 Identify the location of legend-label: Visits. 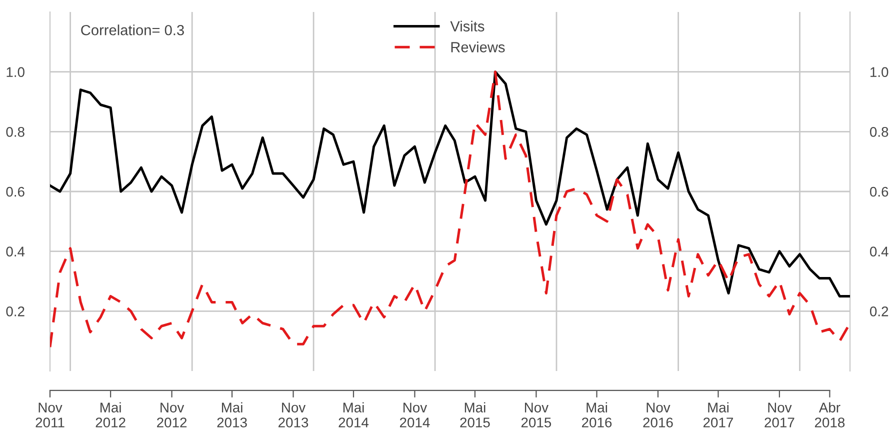
(467, 26).